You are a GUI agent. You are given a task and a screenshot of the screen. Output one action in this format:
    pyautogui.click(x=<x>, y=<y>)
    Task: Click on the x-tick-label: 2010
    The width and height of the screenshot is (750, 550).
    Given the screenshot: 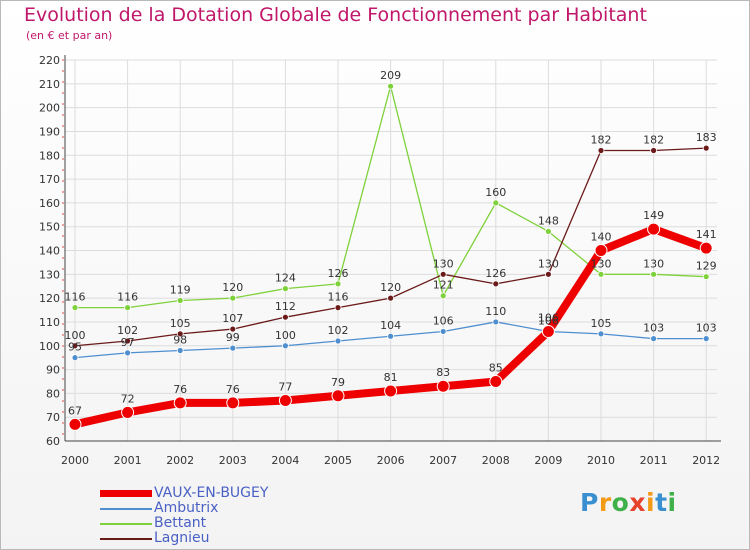 What is the action you would take?
    pyautogui.click(x=601, y=460)
    